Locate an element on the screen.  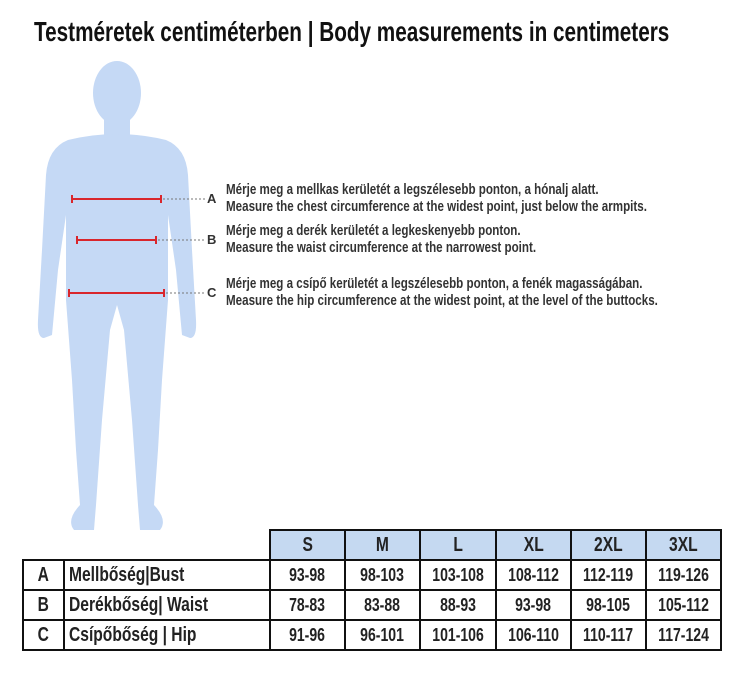
cell: 119-126 is located at coordinates (683, 575).